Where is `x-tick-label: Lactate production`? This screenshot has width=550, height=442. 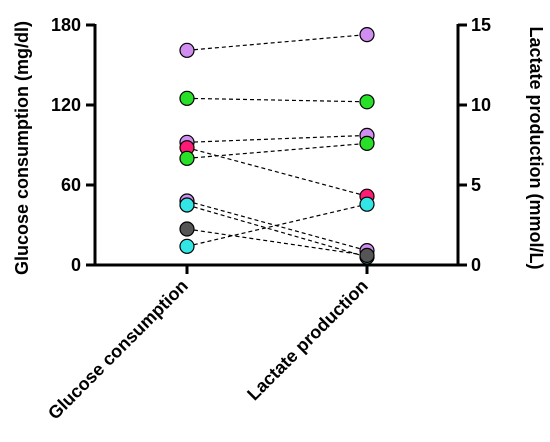 x-tick-label: Lactate production is located at coordinates (307, 340).